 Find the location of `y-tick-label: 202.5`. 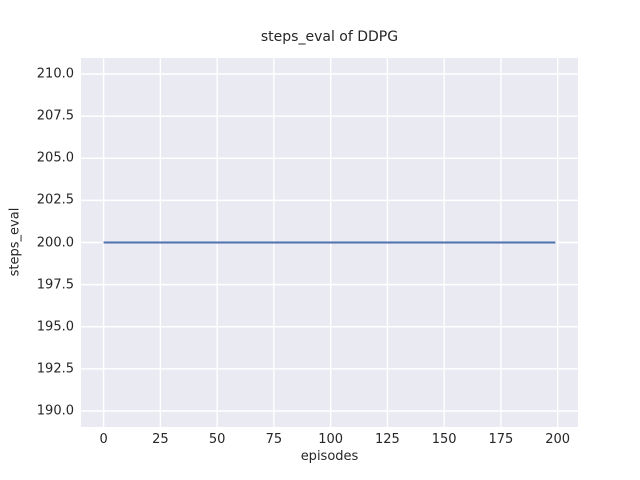

y-tick-label: 202.5 is located at coordinates (55, 200).